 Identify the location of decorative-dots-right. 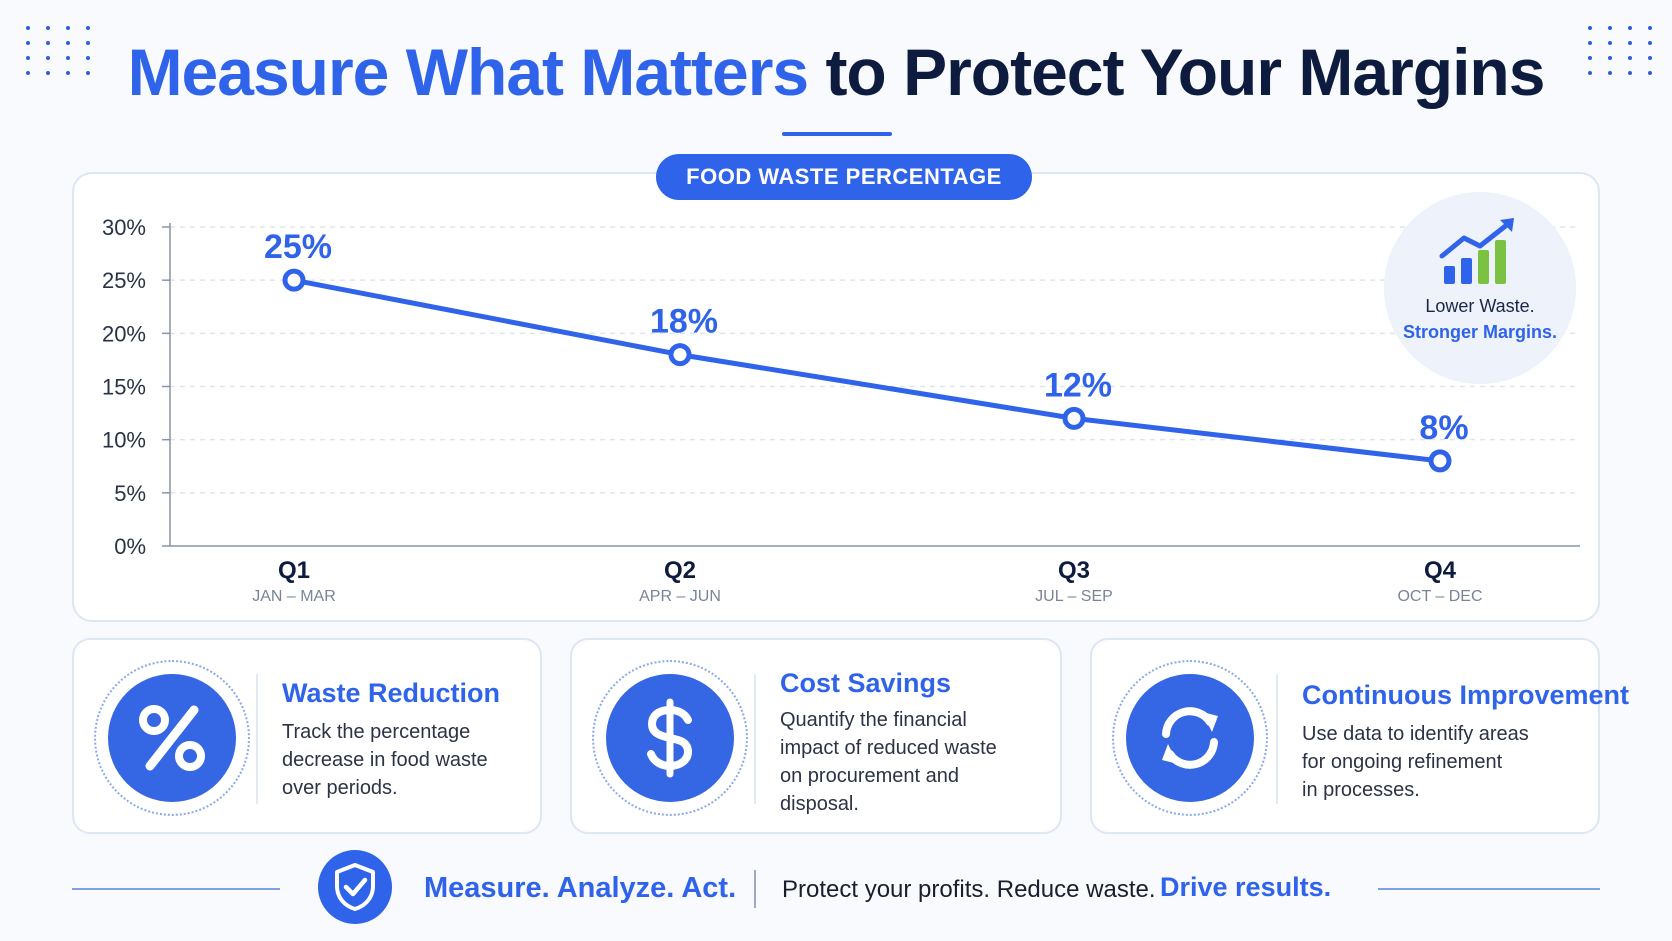
(1623, 50).